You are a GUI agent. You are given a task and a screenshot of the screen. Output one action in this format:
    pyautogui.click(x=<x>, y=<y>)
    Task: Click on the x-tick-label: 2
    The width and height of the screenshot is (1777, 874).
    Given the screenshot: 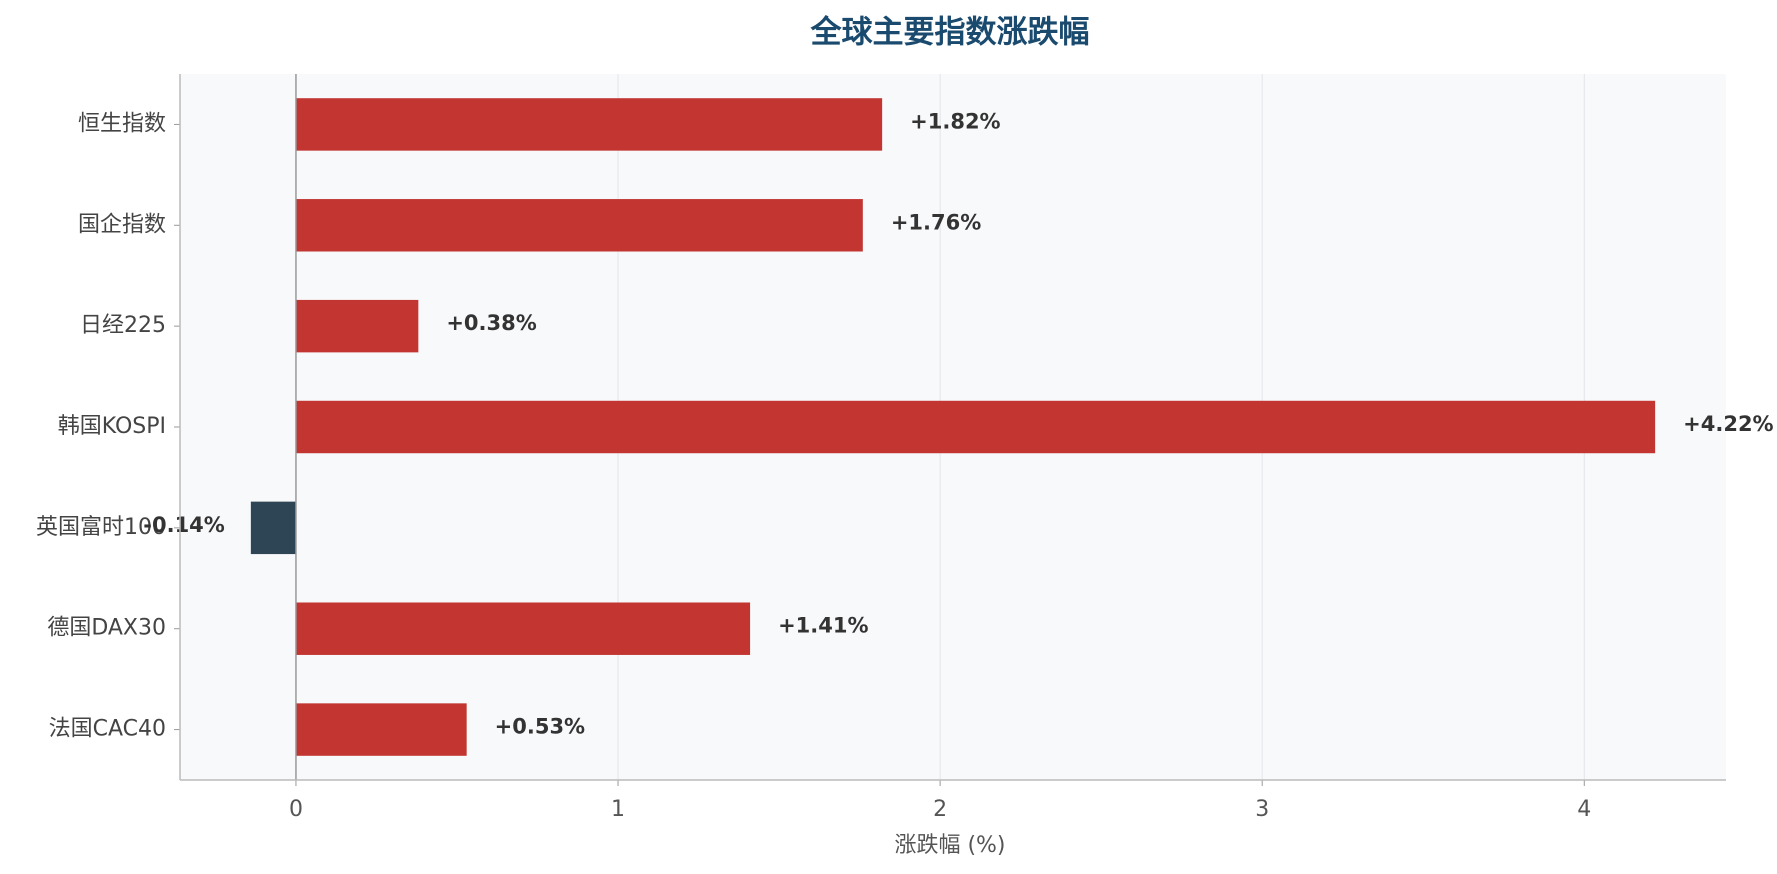 What is the action you would take?
    pyautogui.click(x=940, y=809)
    